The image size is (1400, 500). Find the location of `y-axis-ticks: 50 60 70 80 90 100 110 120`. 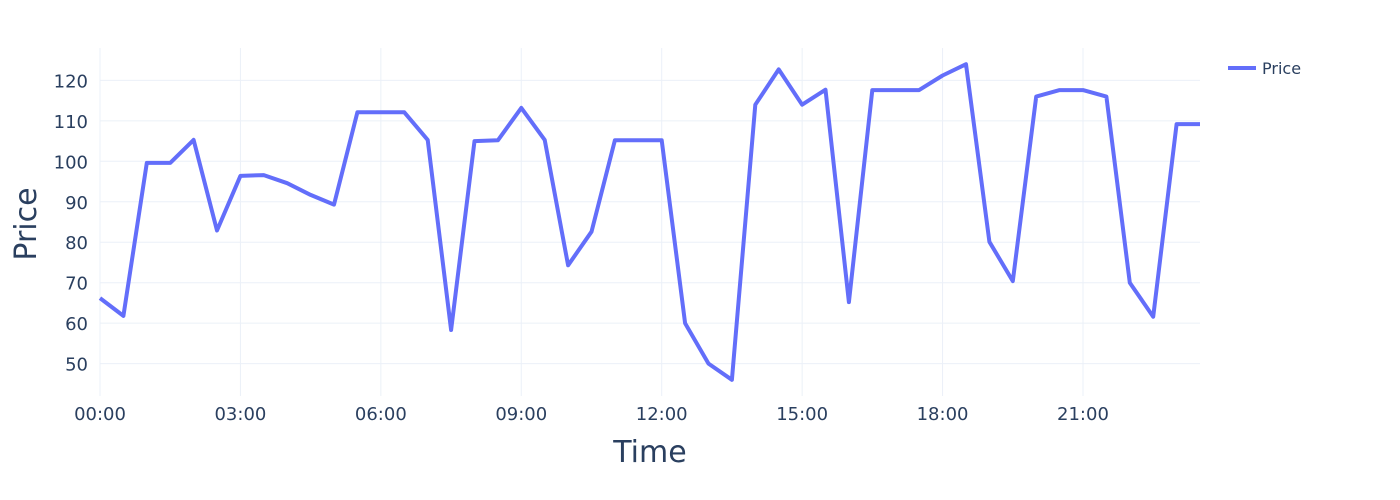

y-axis-ticks: 50 60 70 80 90 100 110 120 is located at coordinates (71, 223).